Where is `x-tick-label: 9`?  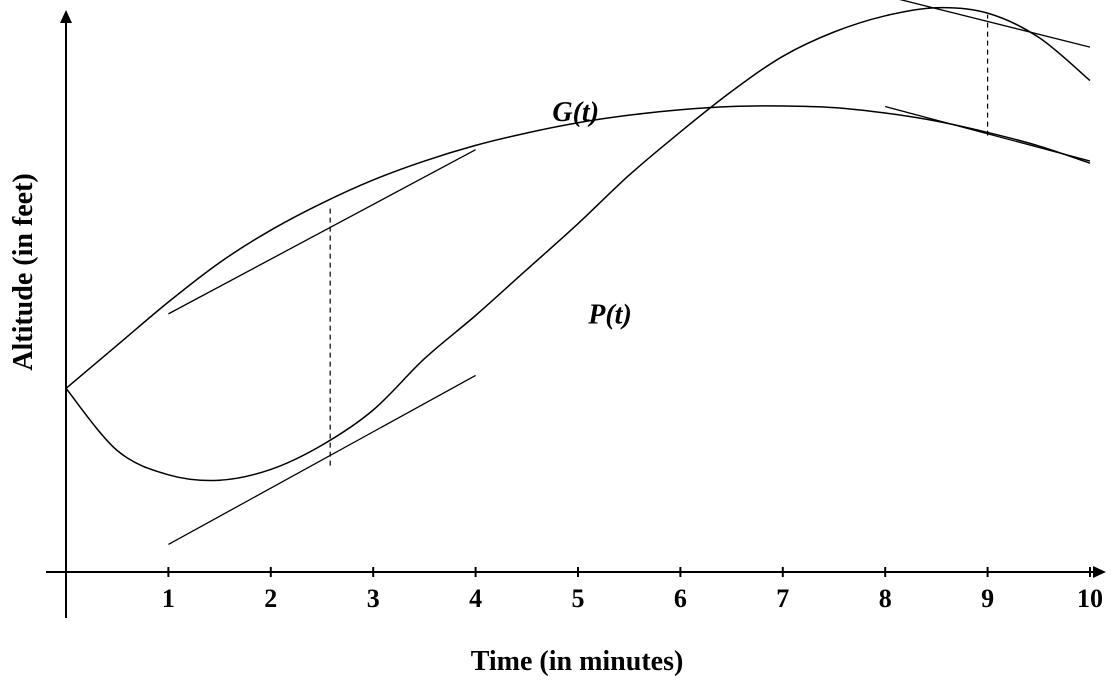
x-tick-label: 9 is located at coordinates (987, 598).